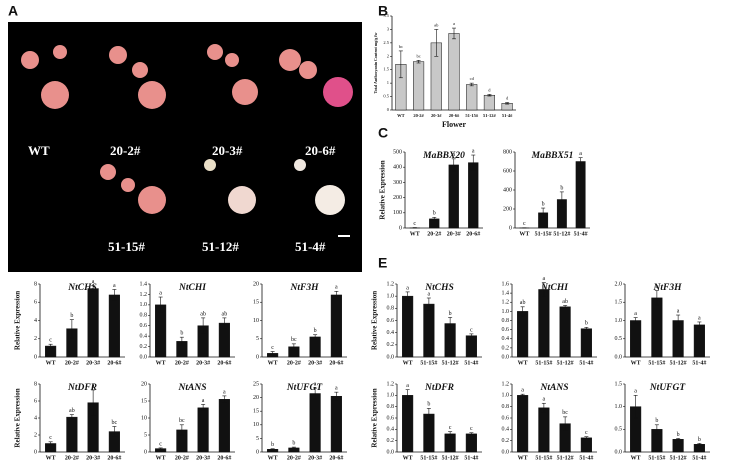  Describe the element at coordinates (386, 69) in the screenshot. I see `y-tick-label: 1.5` at that location.